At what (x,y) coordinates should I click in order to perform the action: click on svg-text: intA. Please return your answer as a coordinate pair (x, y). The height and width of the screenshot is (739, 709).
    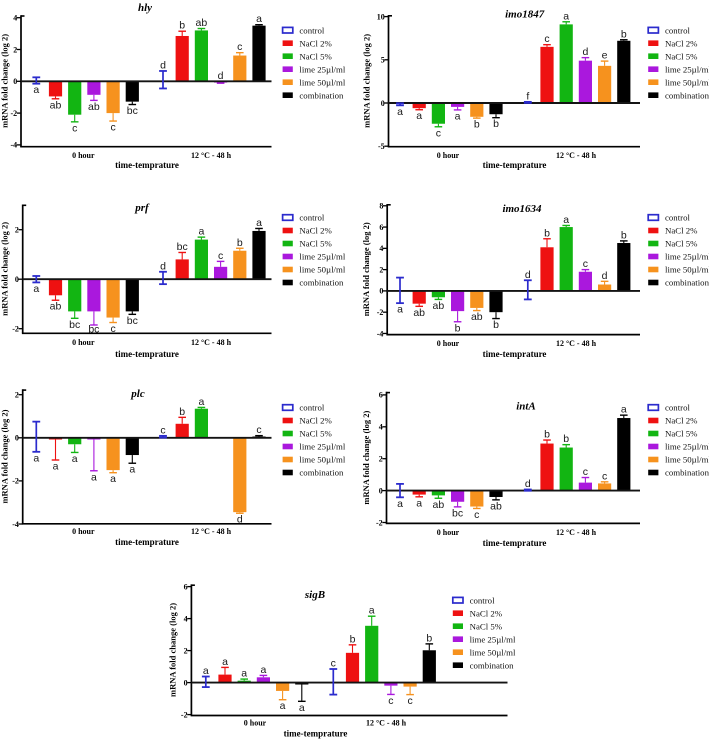
    Looking at the image, I should click on (526, 407).